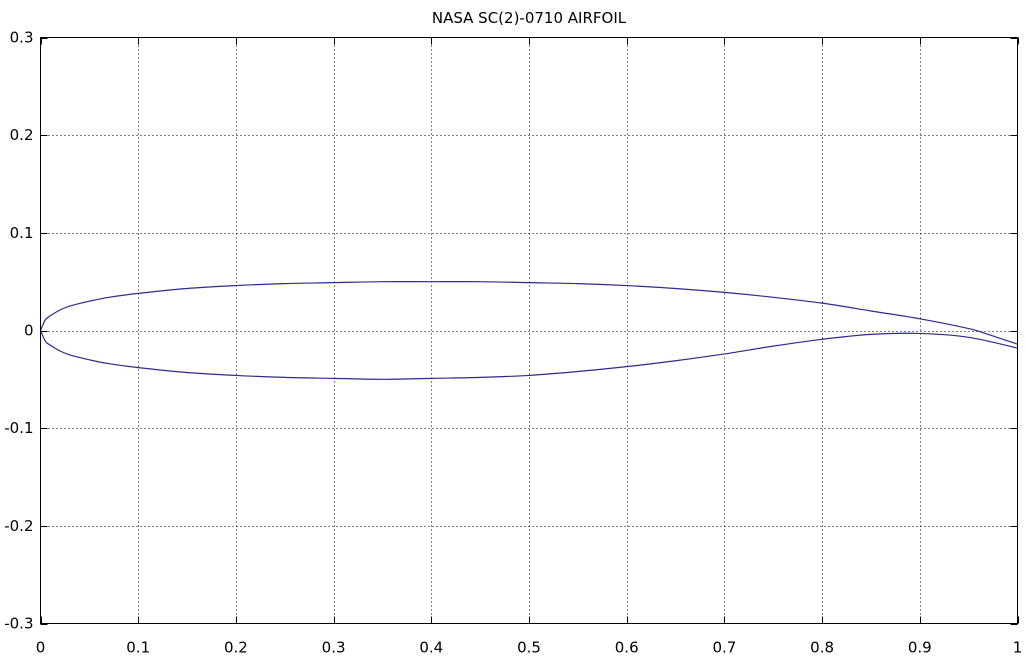 The height and width of the screenshot is (661, 1026). Describe the element at coordinates (1018, 648) in the screenshot. I see `x-tick-label: 1` at that location.